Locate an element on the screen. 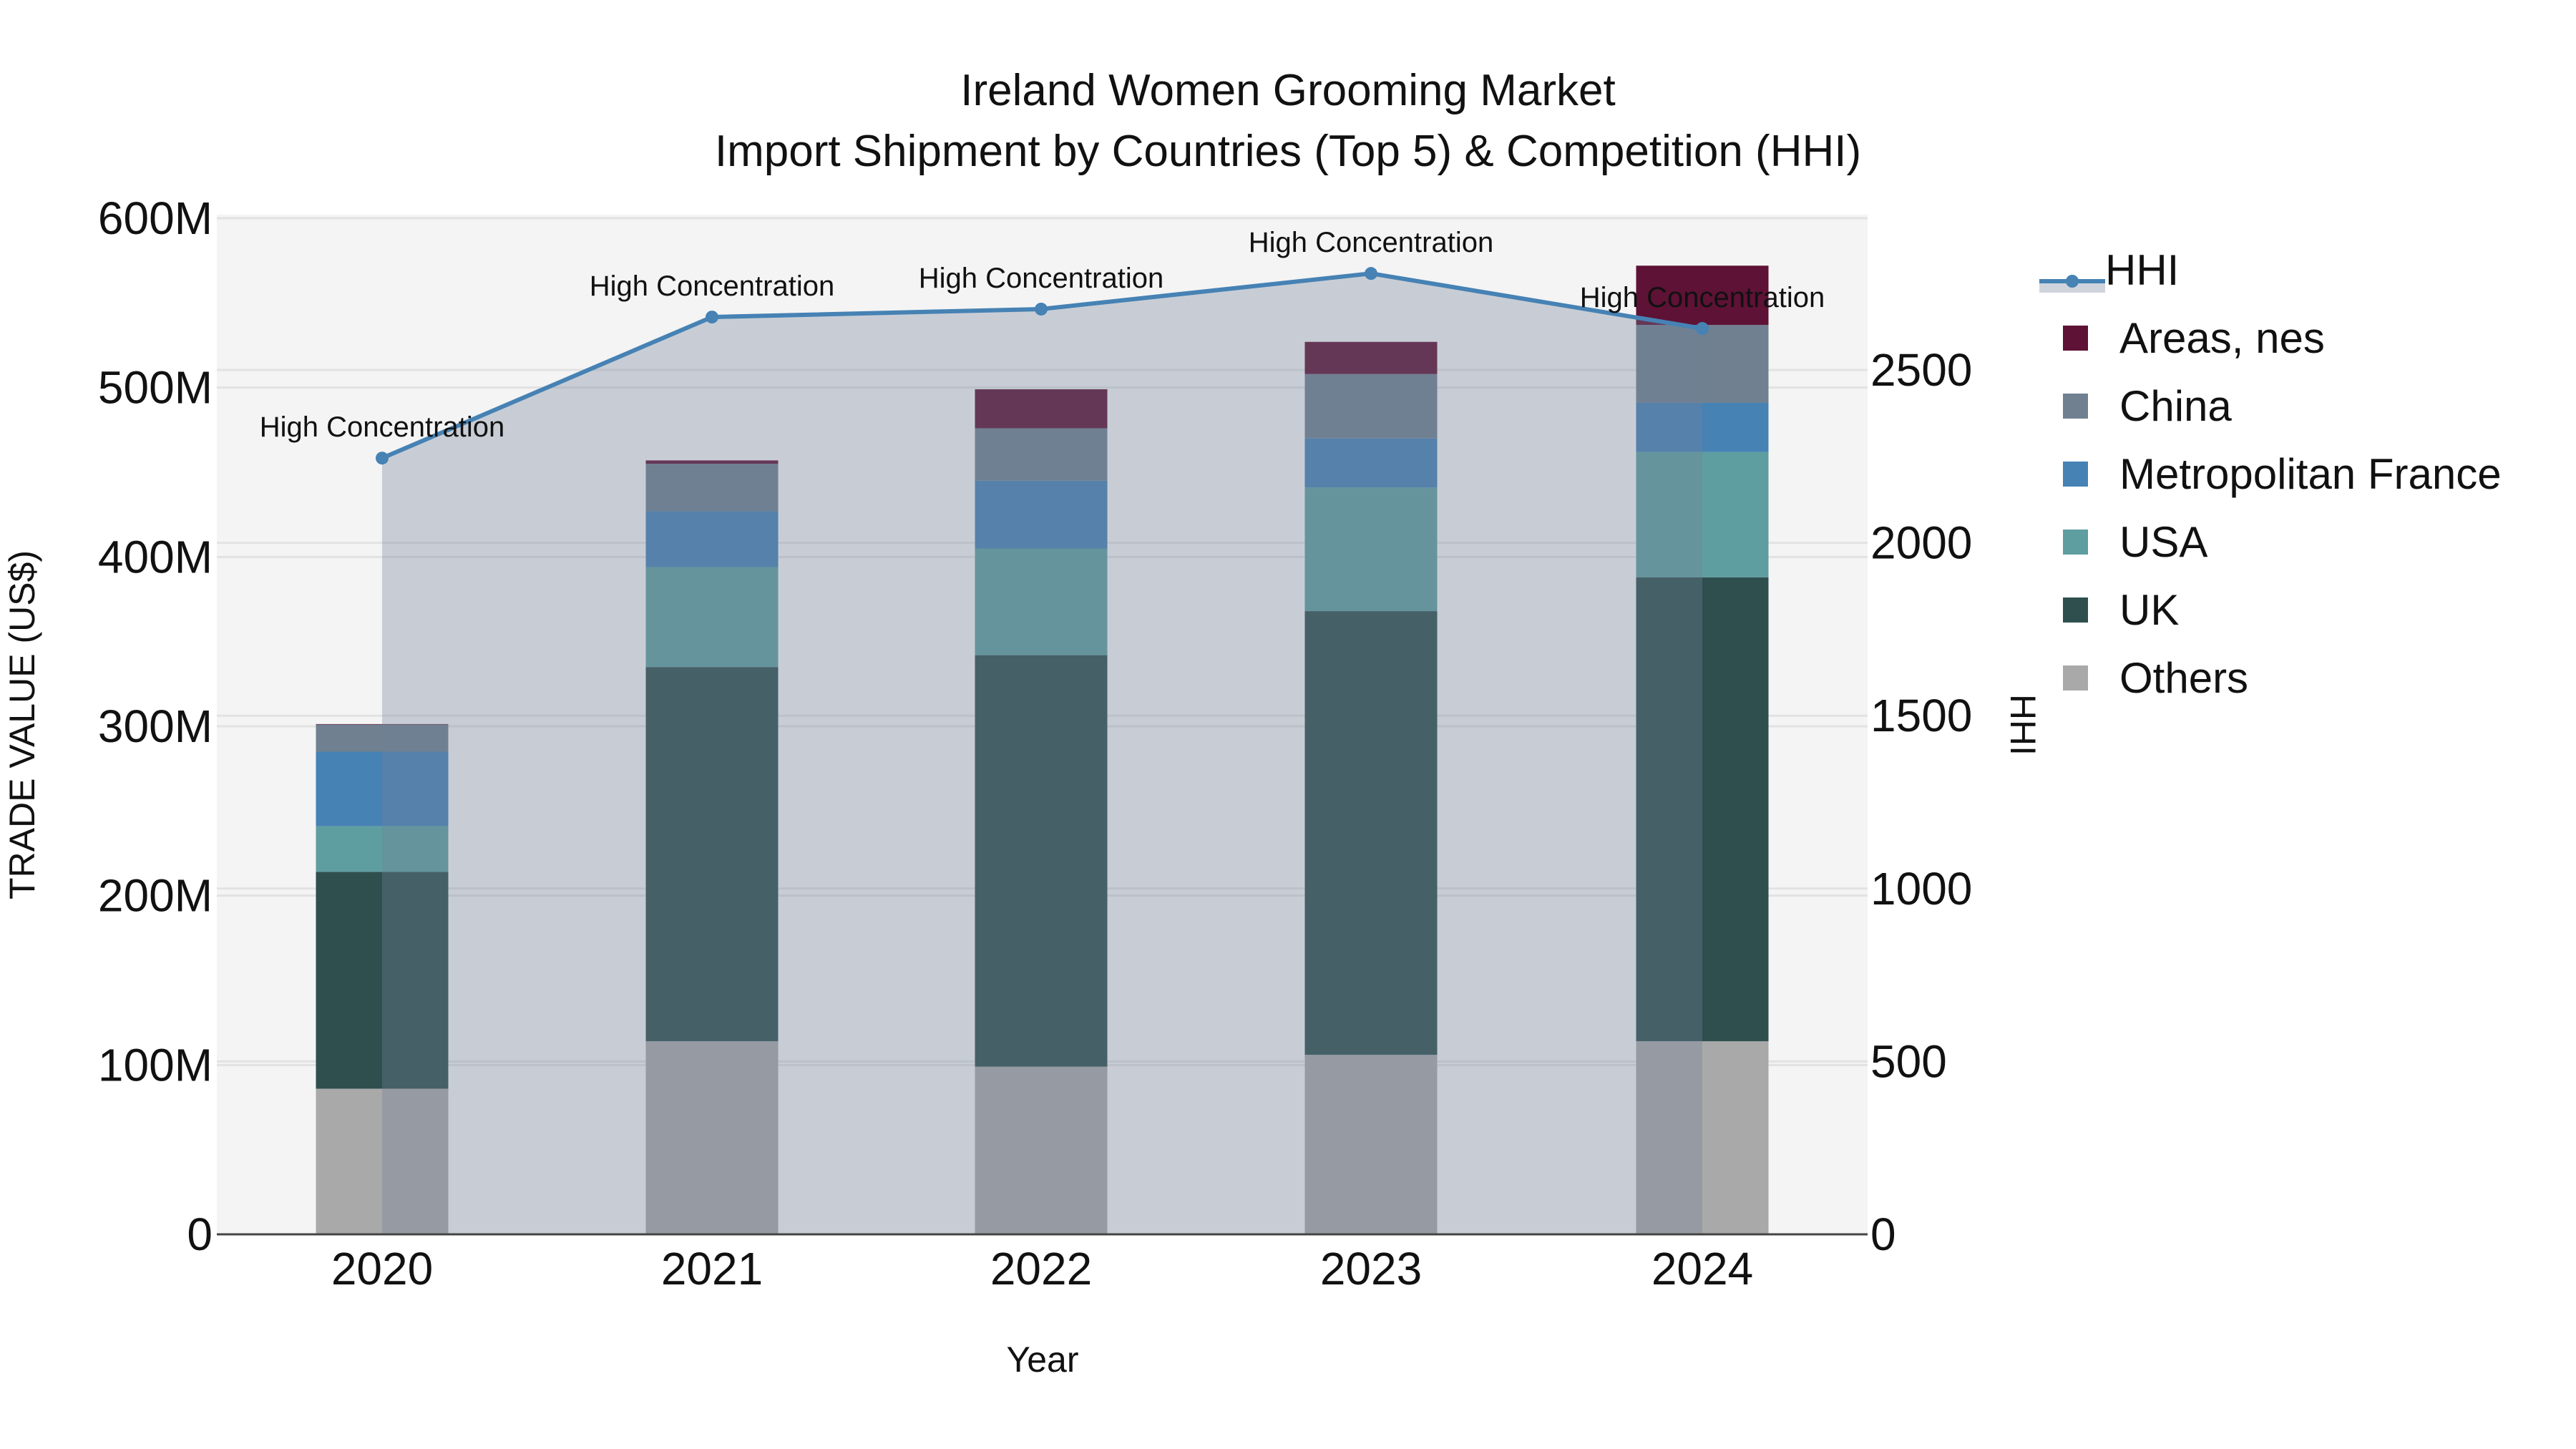 Image resolution: width=2576 pixels, height=1449 pixels. y-left-tick-label: 400M is located at coordinates (155, 556).